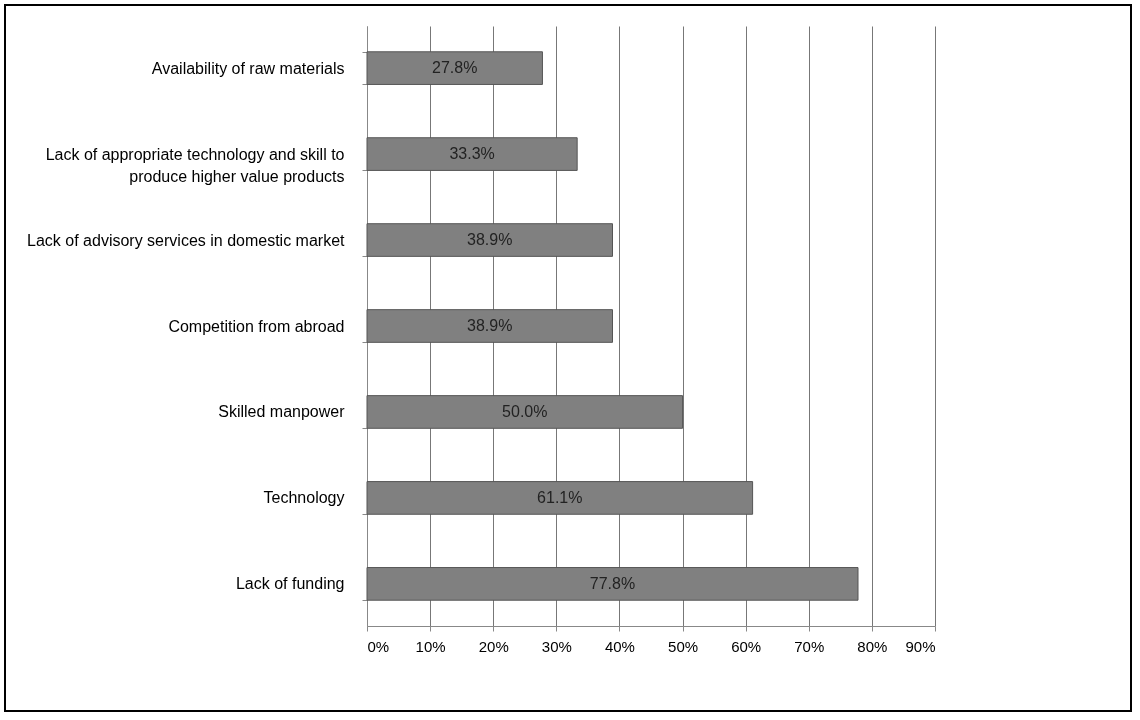  Describe the element at coordinates (256, 326) in the screenshot. I see `y-tick-label: Competition from abroad` at that location.